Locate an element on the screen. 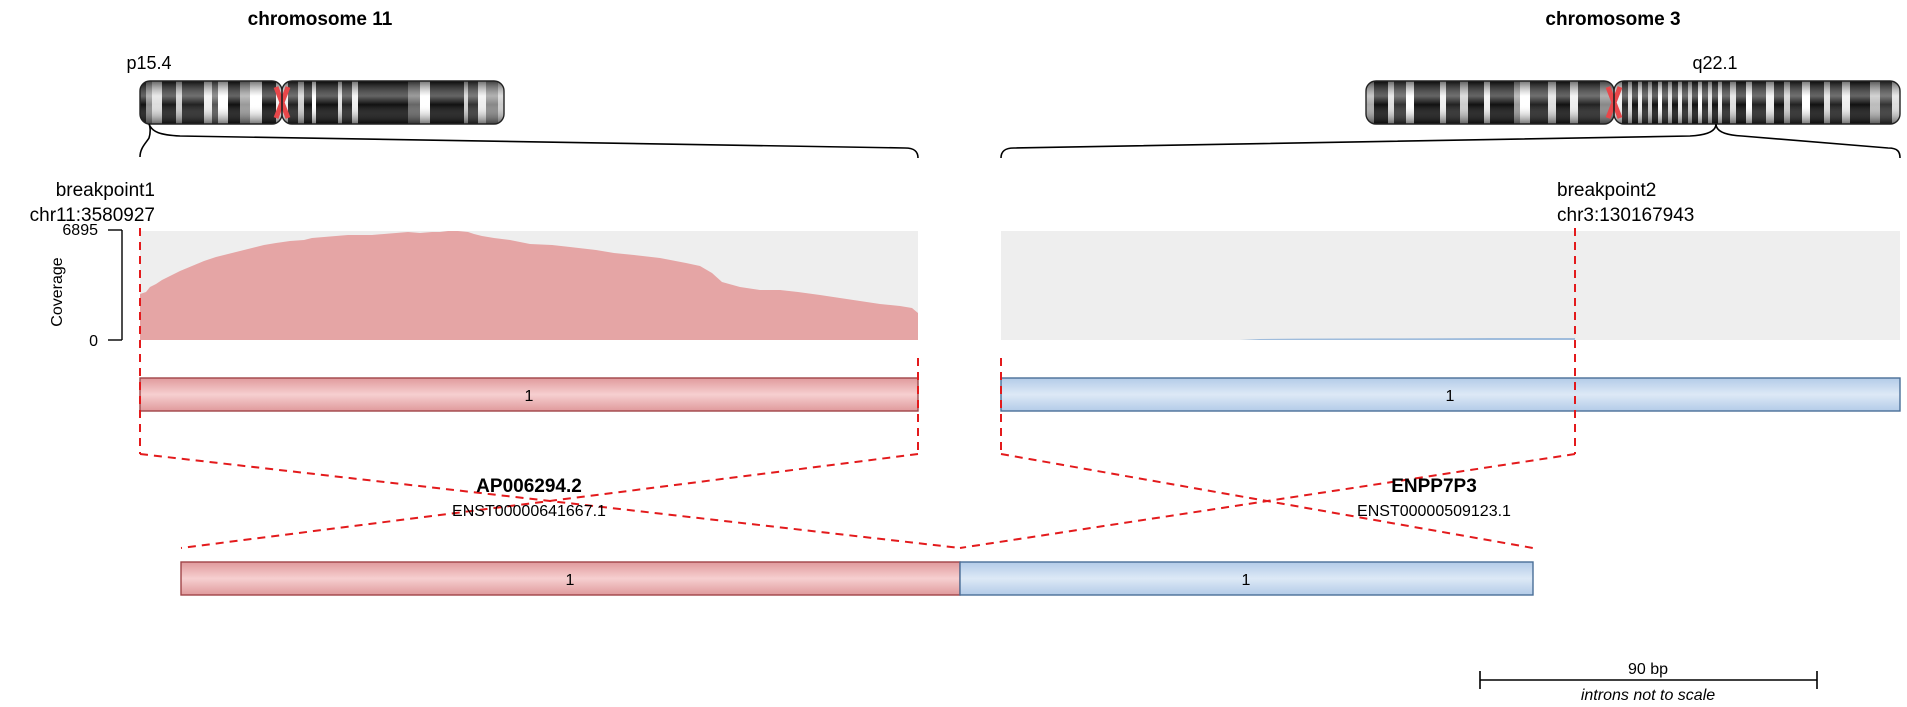 This screenshot has height=707, width=1907. fusion-exon-a-label: 1 is located at coordinates (570, 580).